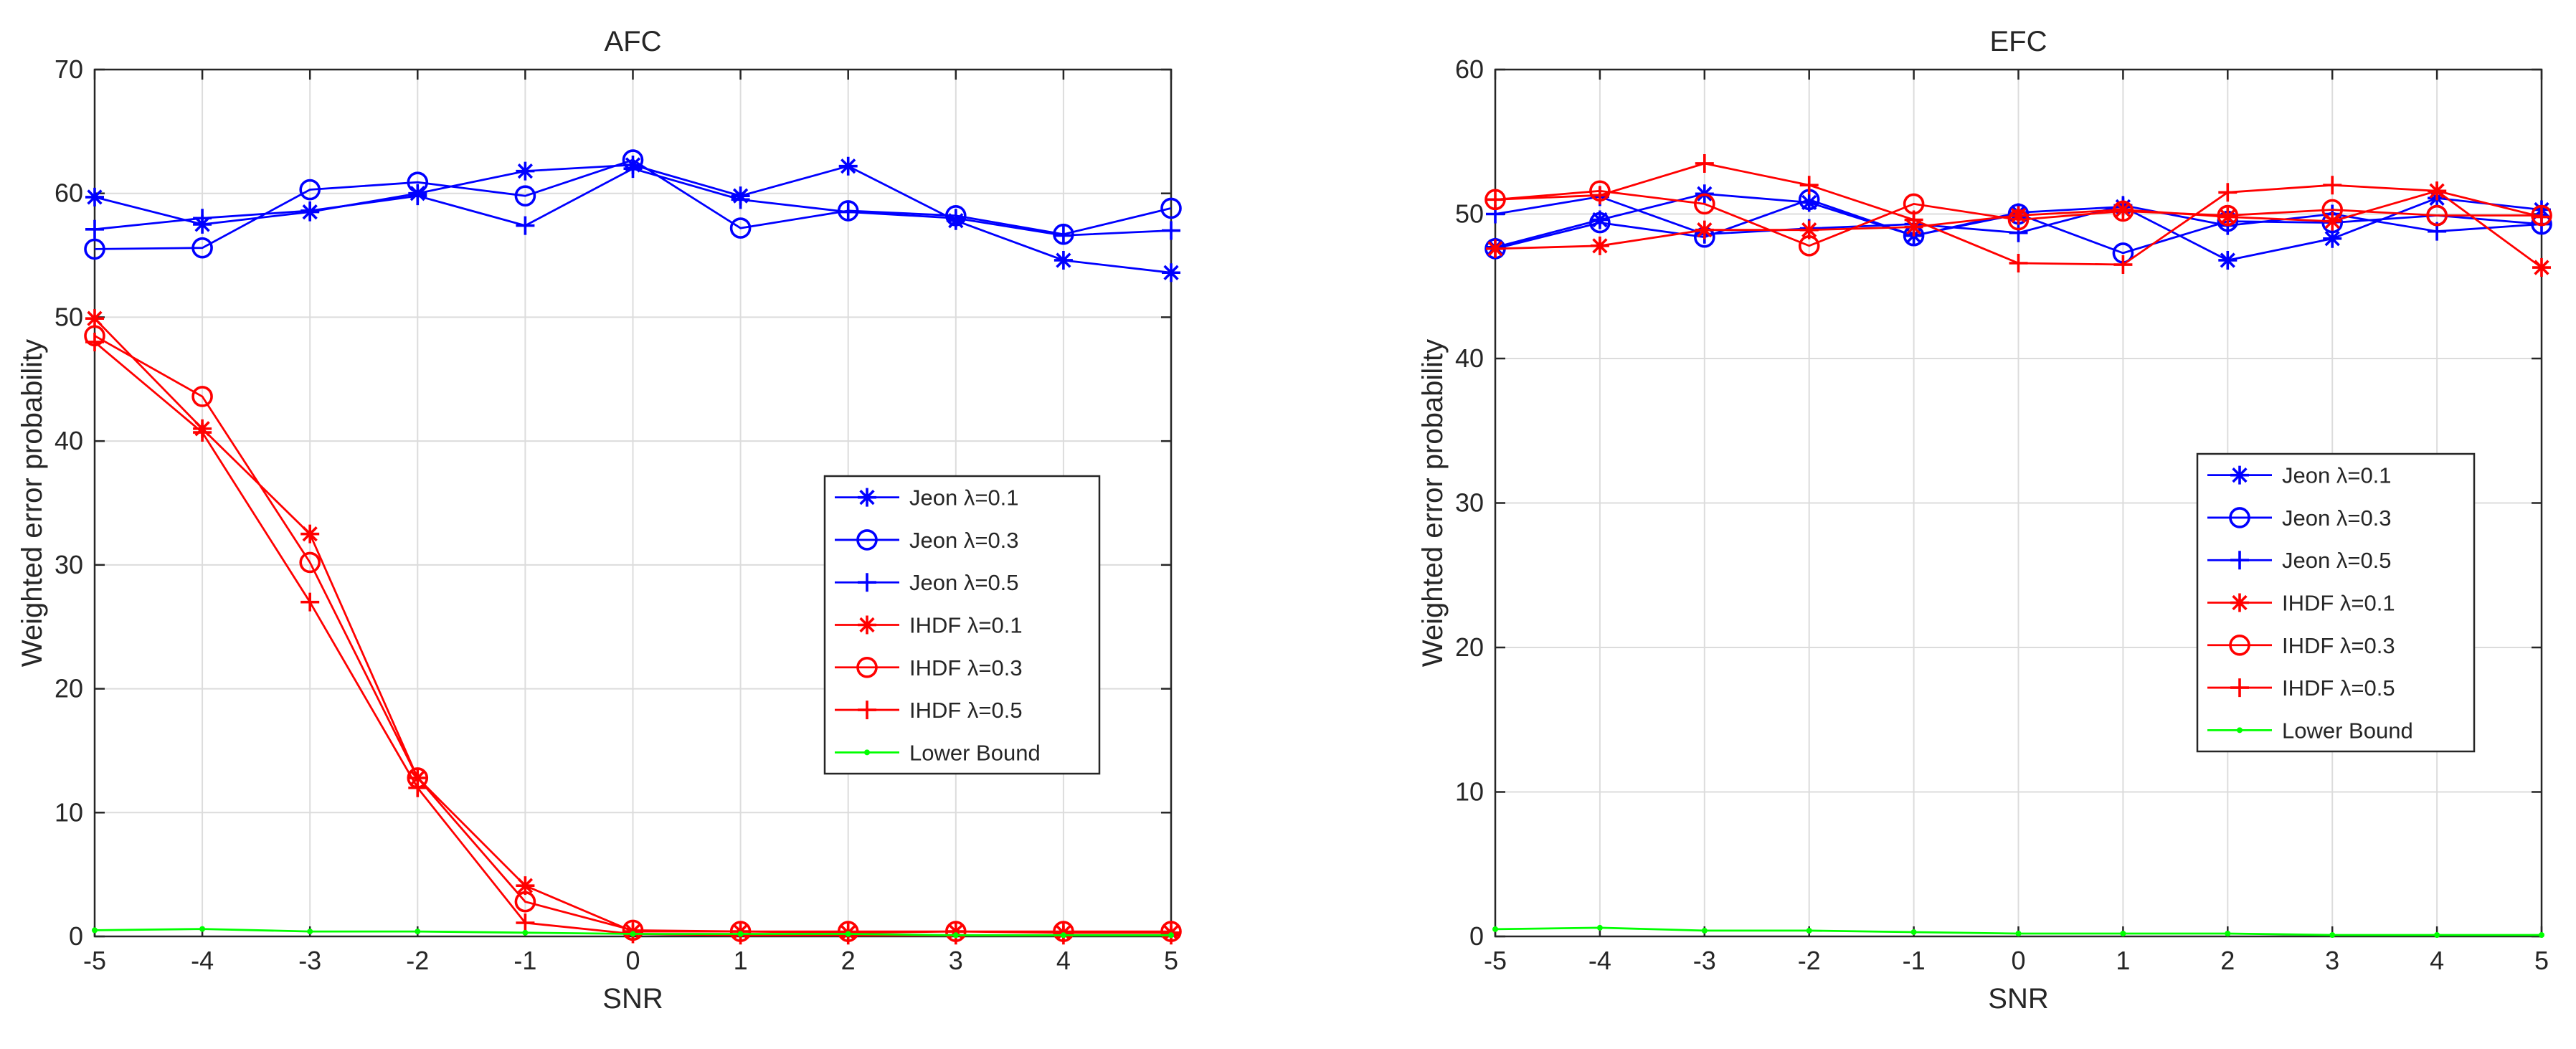  Describe the element at coordinates (69, 193) in the screenshot. I see `y-tick-label: 60` at that location.